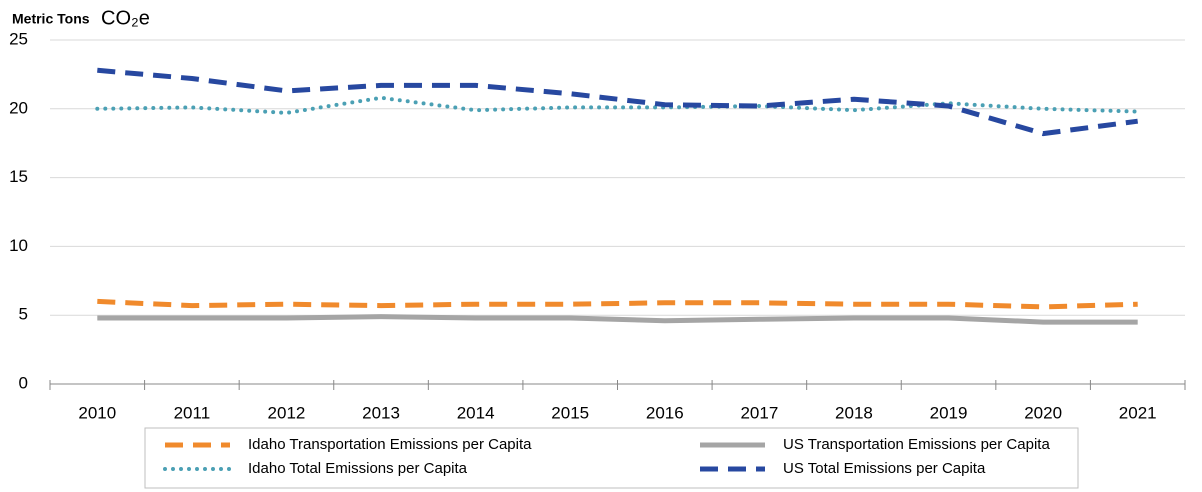 This screenshot has height=492, width=1202. I want to click on y-tick-label: 25, so click(18, 38).